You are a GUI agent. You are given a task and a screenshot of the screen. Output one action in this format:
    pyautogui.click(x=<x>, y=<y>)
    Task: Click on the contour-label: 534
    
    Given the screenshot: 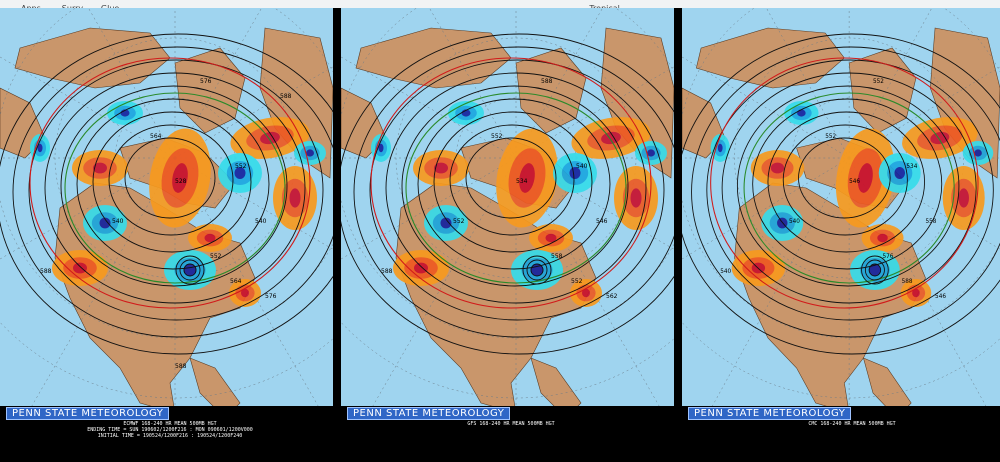 What is the action you would take?
    pyautogui.click(x=522, y=181)
    